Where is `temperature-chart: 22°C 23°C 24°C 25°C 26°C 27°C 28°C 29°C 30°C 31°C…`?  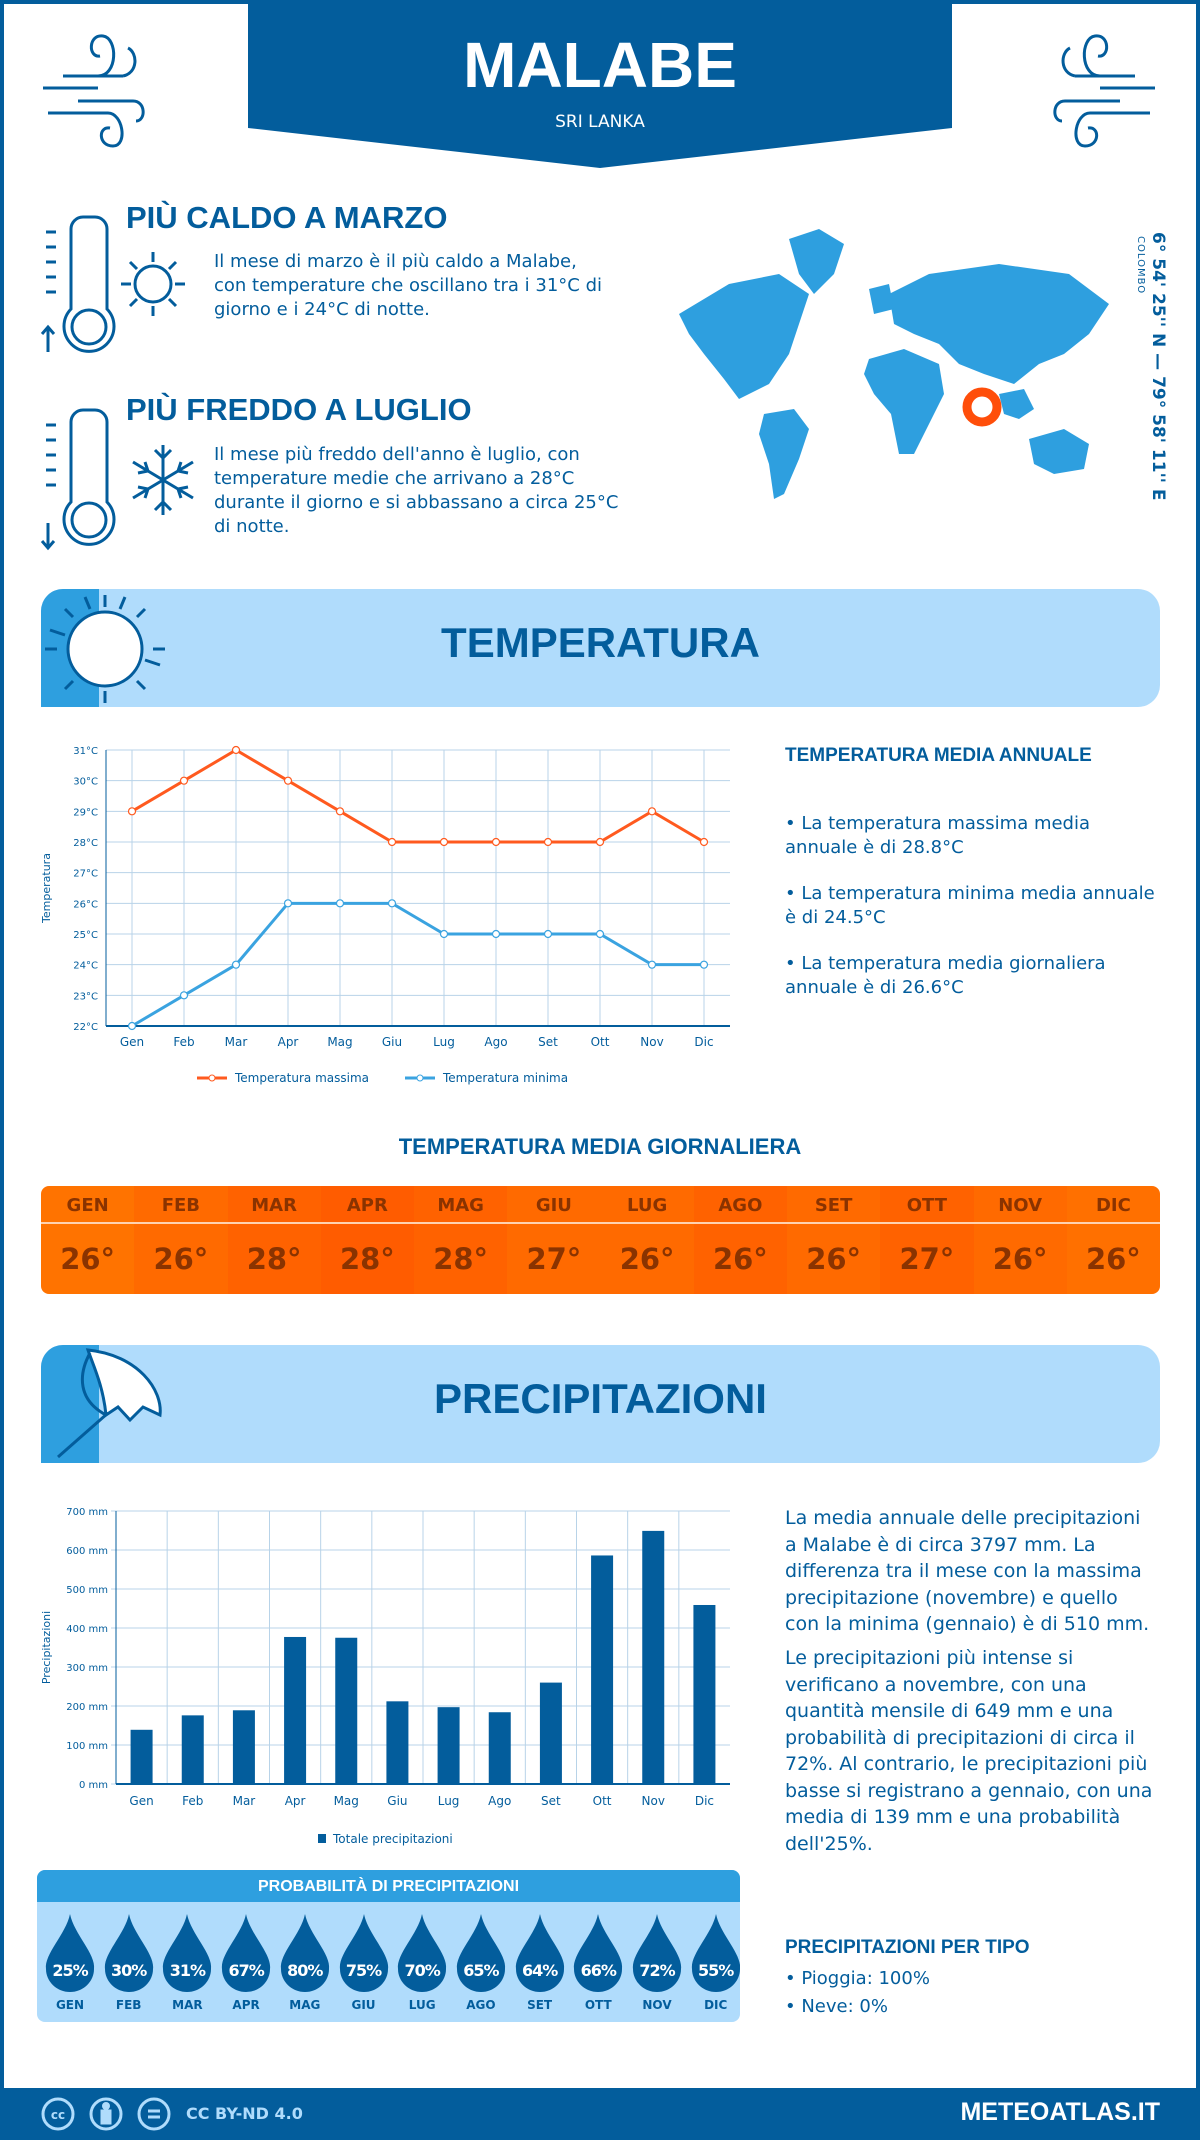
temperature-chart: 22°C 23°C 24°C 25°C 26°C 27°C 28°C 29°C 30°C 31°C… is located at coordinates (385, 915).